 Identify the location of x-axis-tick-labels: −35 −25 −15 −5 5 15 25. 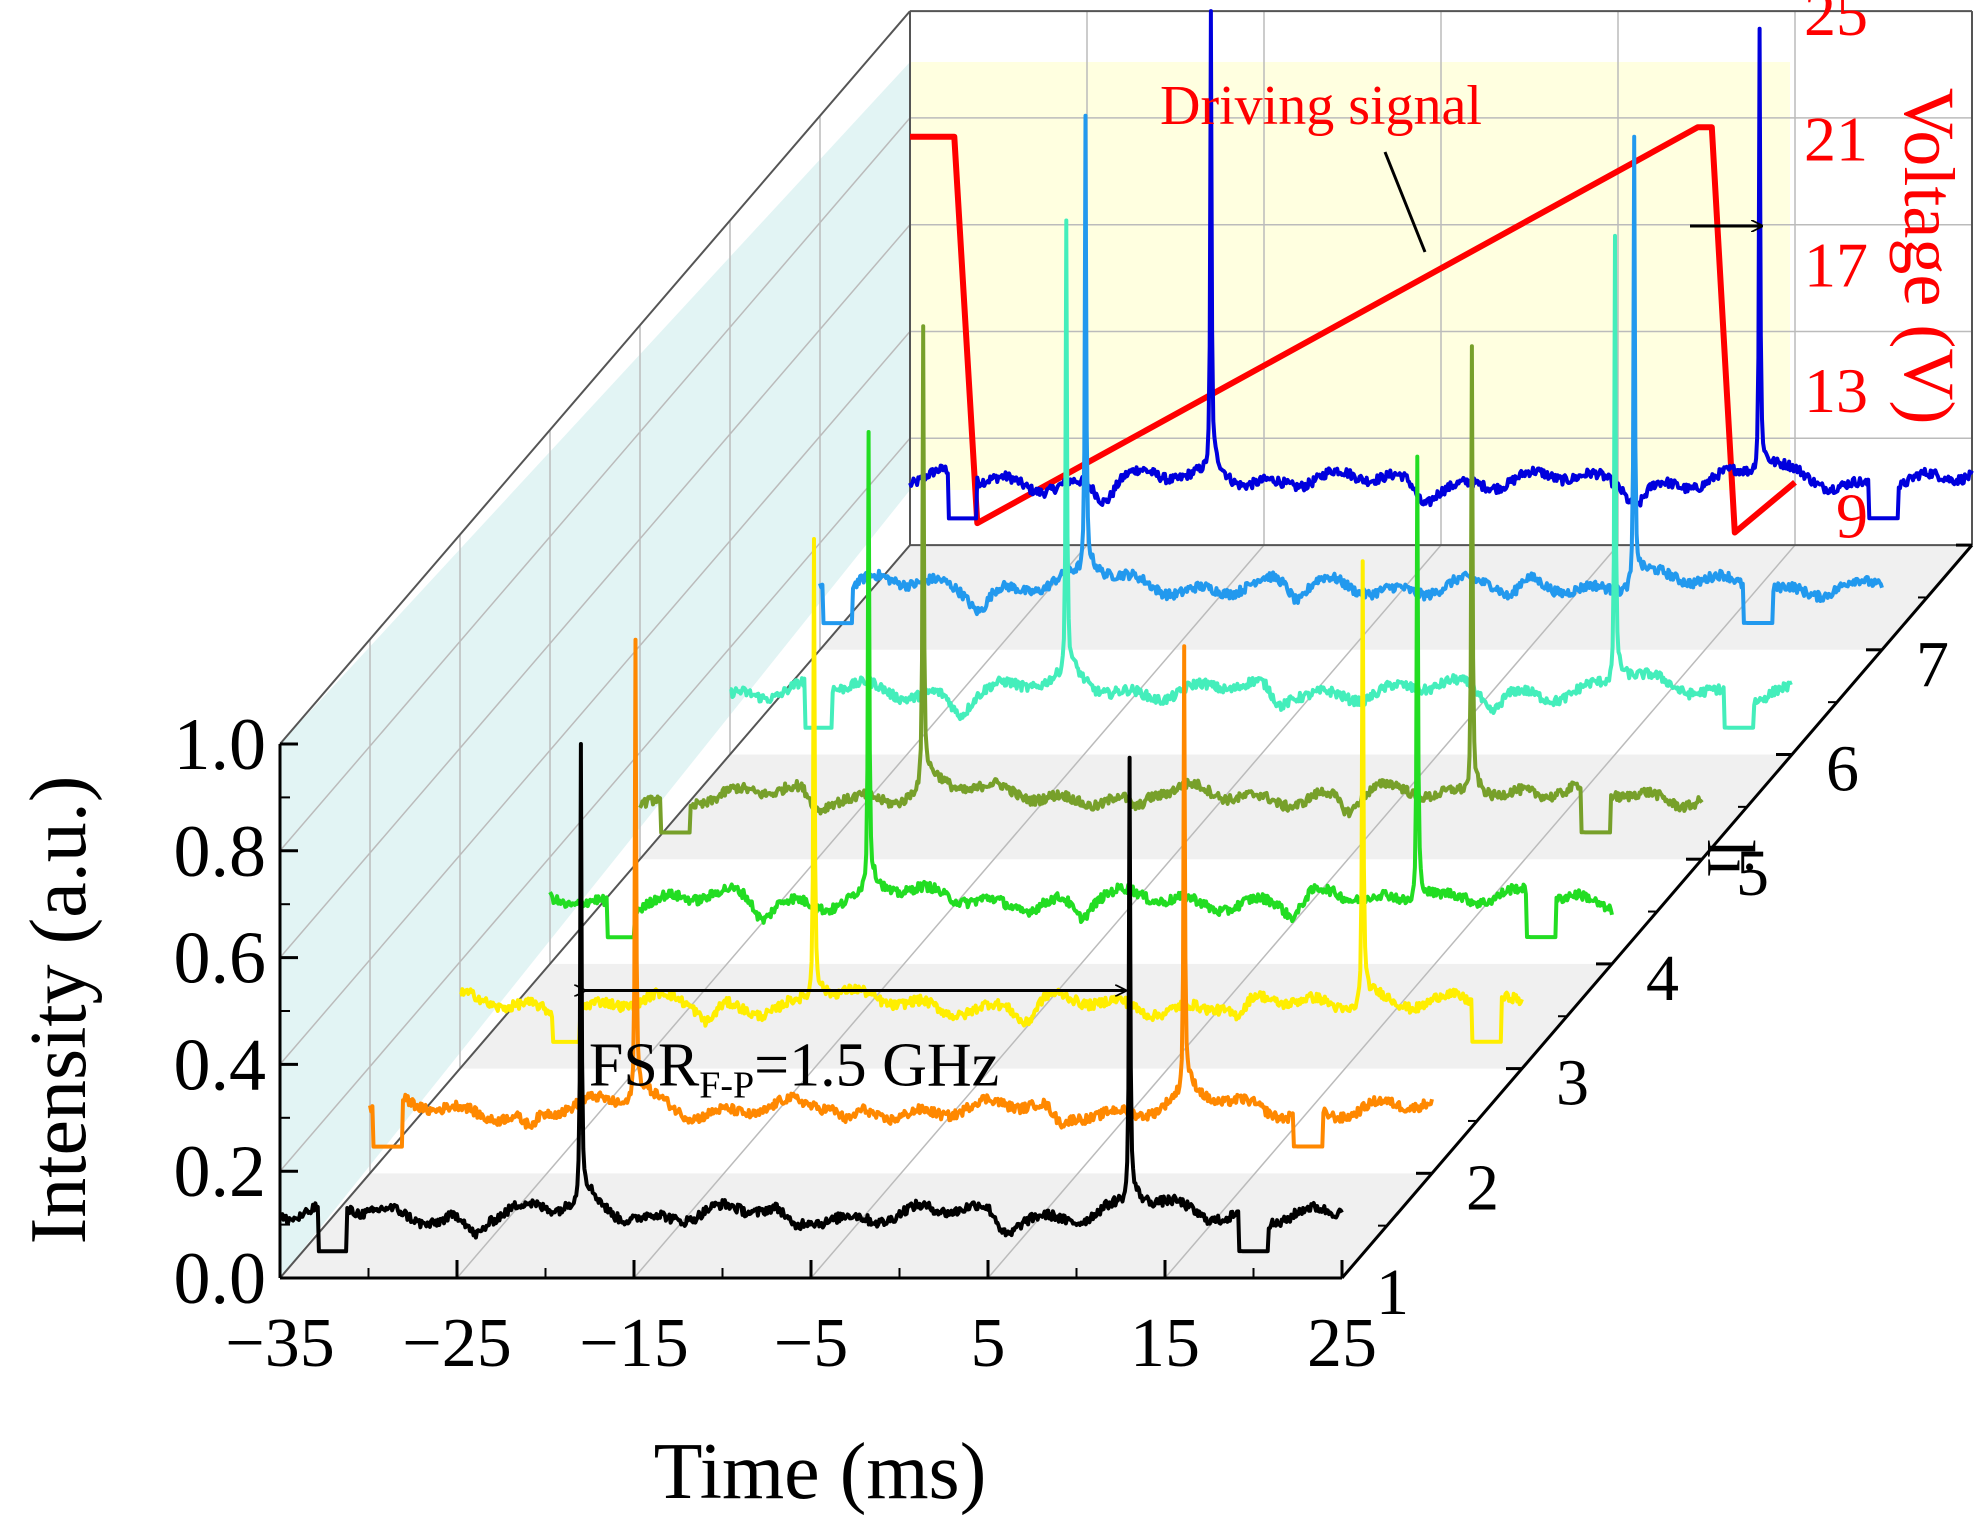
(801, 1343).